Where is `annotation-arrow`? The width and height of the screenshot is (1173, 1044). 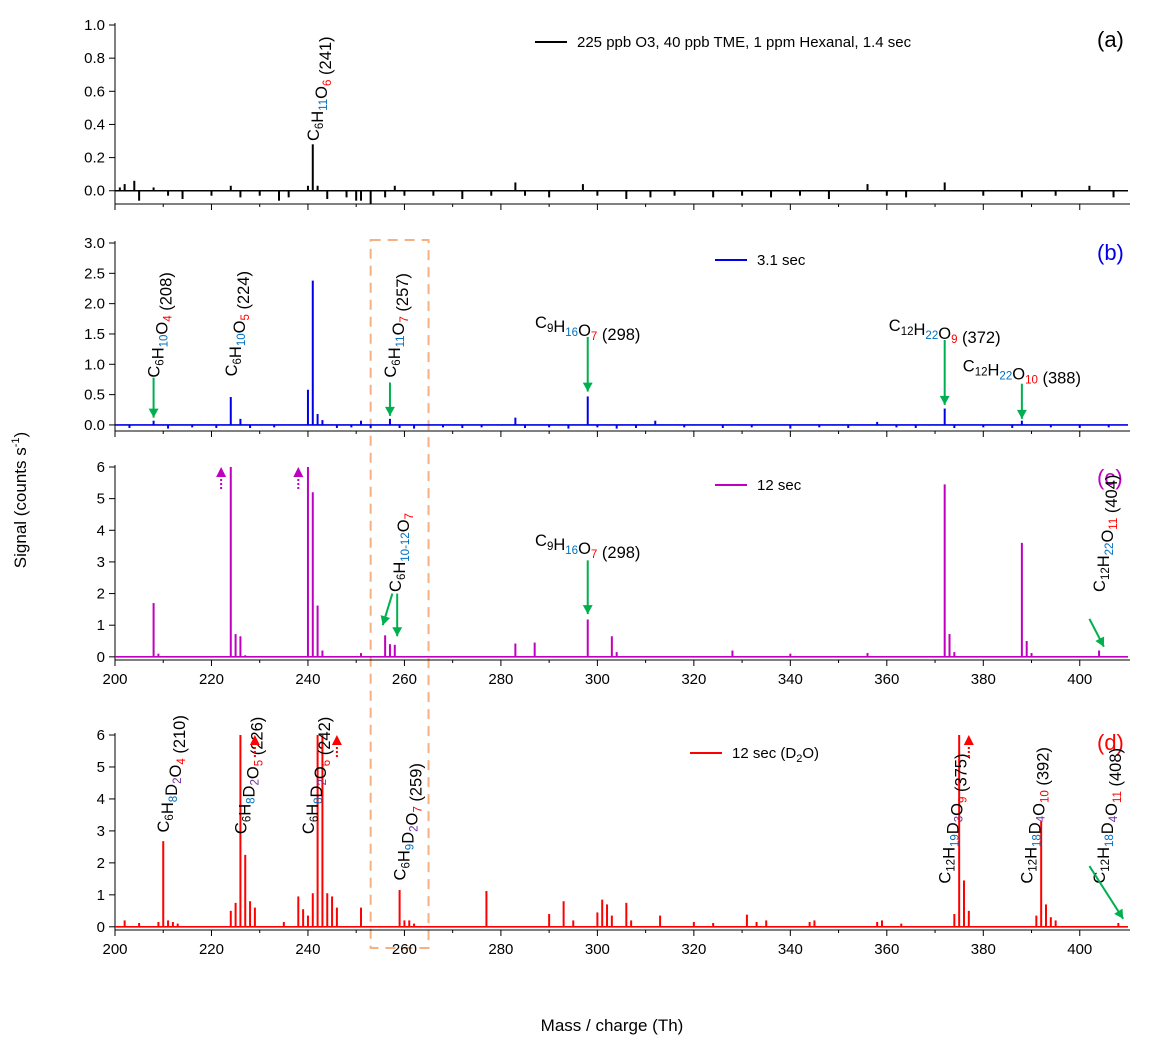
annotation-arrow is located at coordinates (1106, 892).